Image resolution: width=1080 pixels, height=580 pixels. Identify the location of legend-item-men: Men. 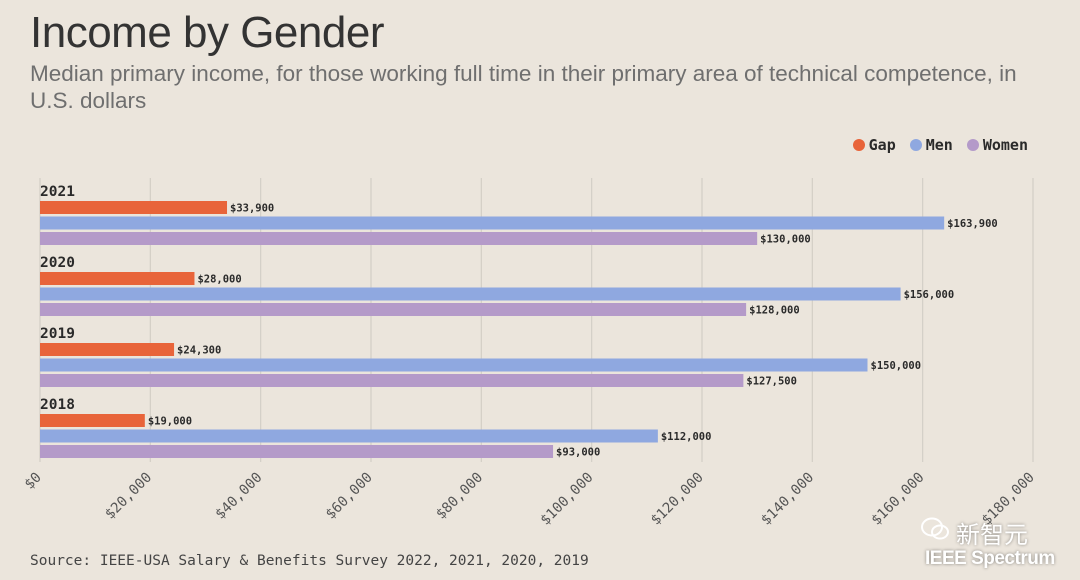
(931, 145).